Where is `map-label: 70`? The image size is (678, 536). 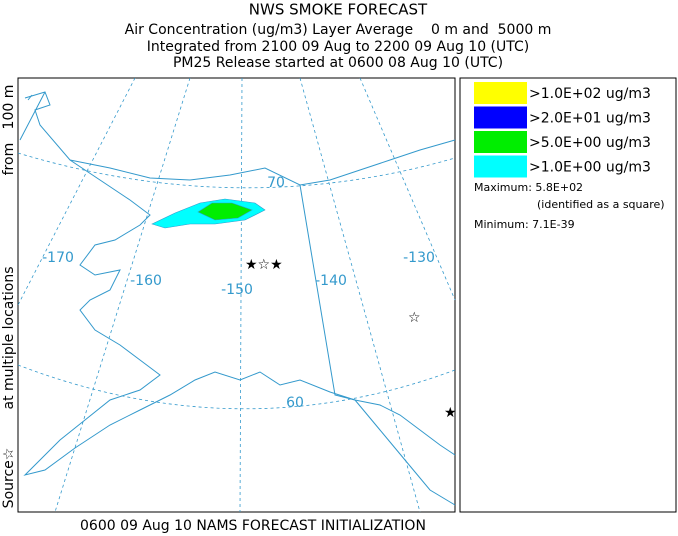
map-label: 70 is located at coordinates (276, 183).